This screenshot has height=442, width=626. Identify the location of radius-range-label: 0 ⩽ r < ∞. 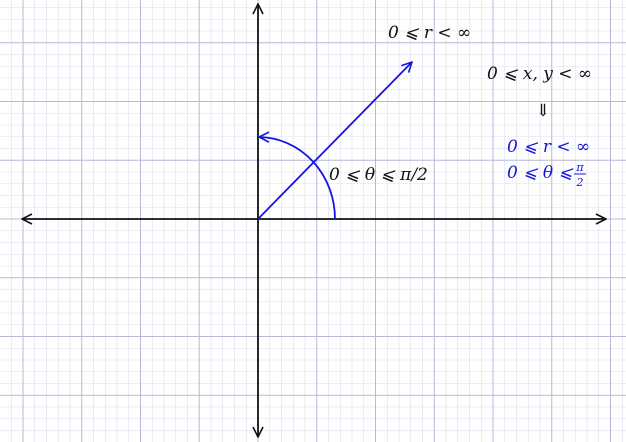
(429, 33).